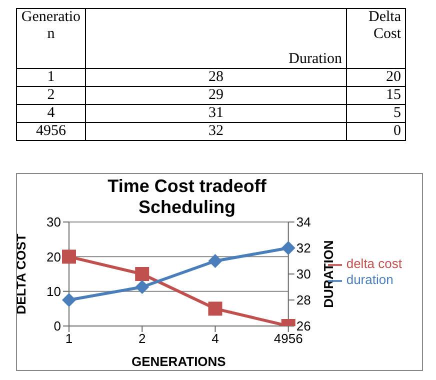 The image size is (436, 380). I want to click on data-label: 28, so click(216, 77).